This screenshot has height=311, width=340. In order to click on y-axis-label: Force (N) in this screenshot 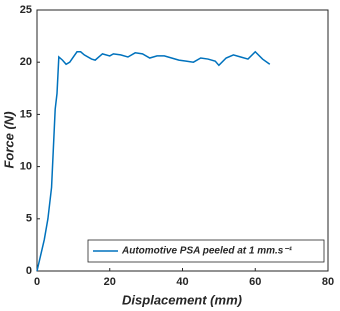, I will do `click(8, 139)`.